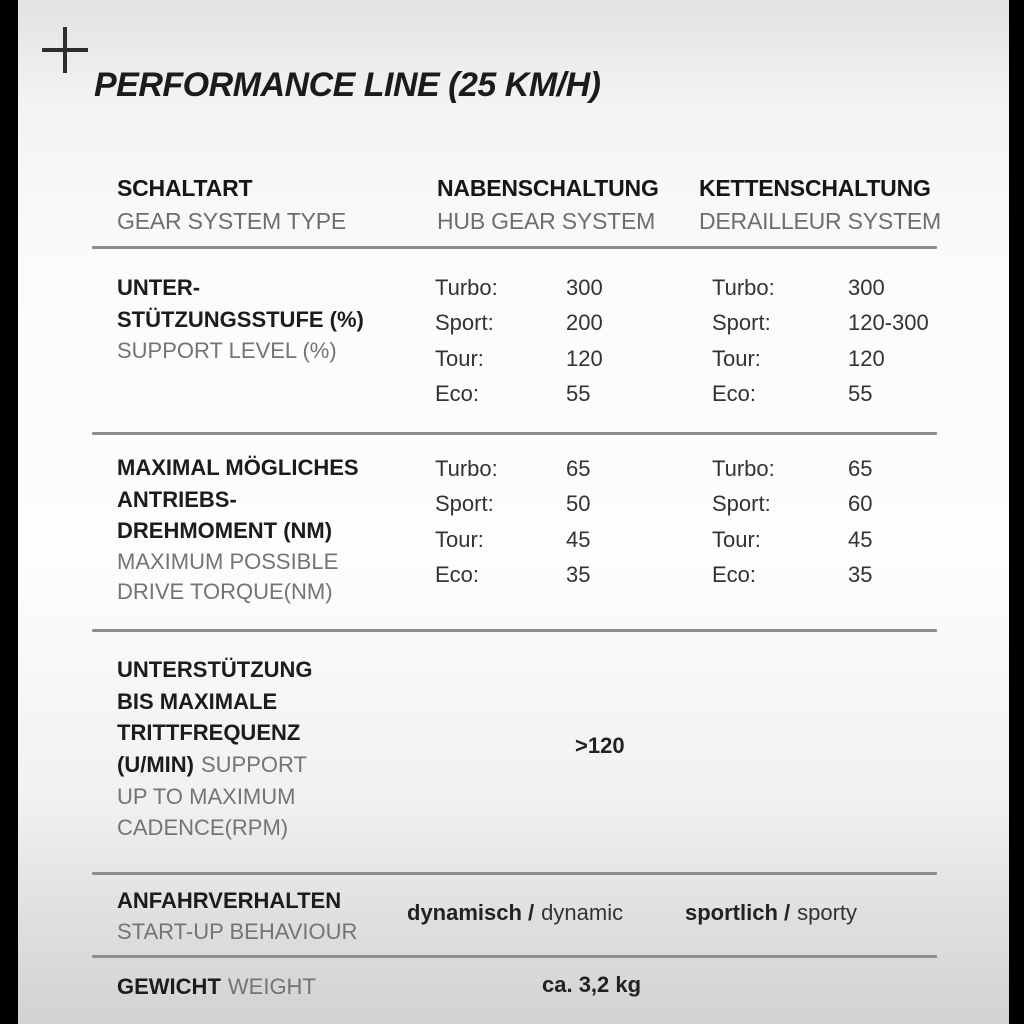 The image size is (1024, 1024). Describe the element at coordinates (229, 900) in the screenshot. I see `startup-label-de: ANFAHRVERHALTEN` at that location.